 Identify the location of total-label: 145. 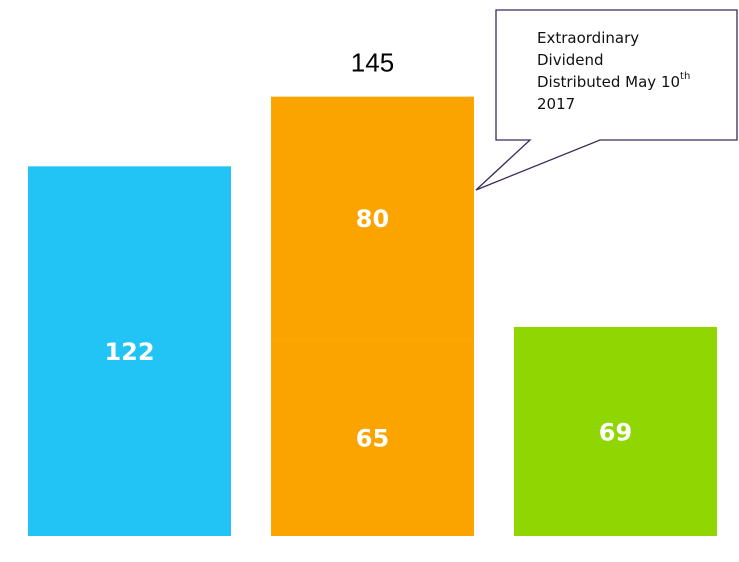
(372, 63).